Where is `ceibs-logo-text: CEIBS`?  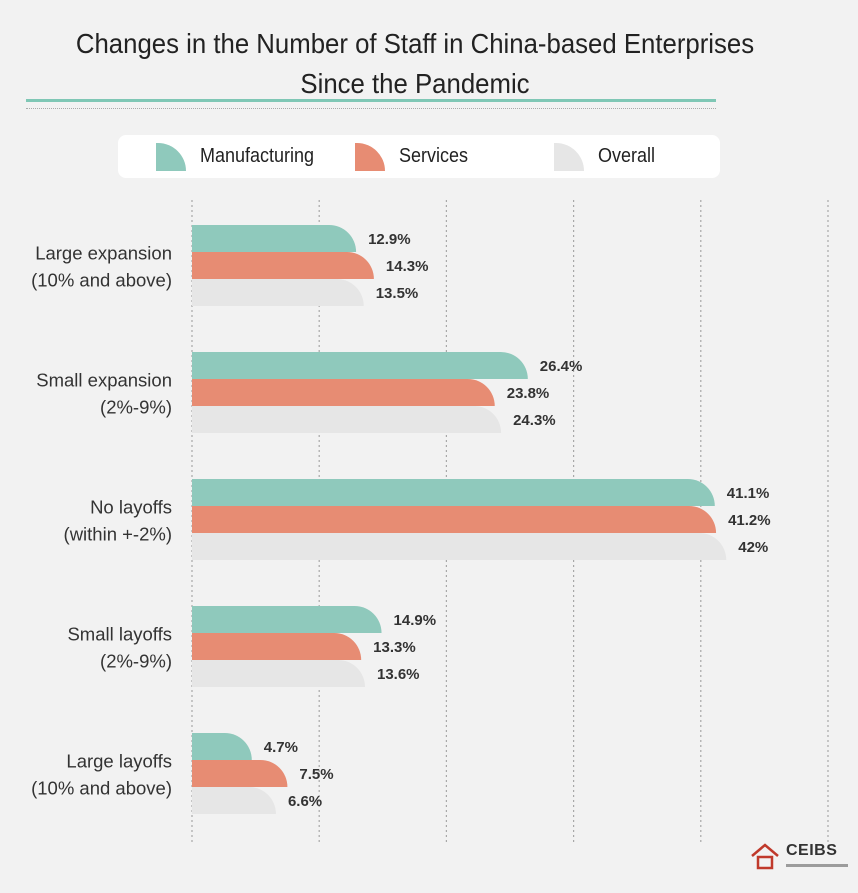 ceibs-logo-text: CEIBS is located at coordinates (812, 850).